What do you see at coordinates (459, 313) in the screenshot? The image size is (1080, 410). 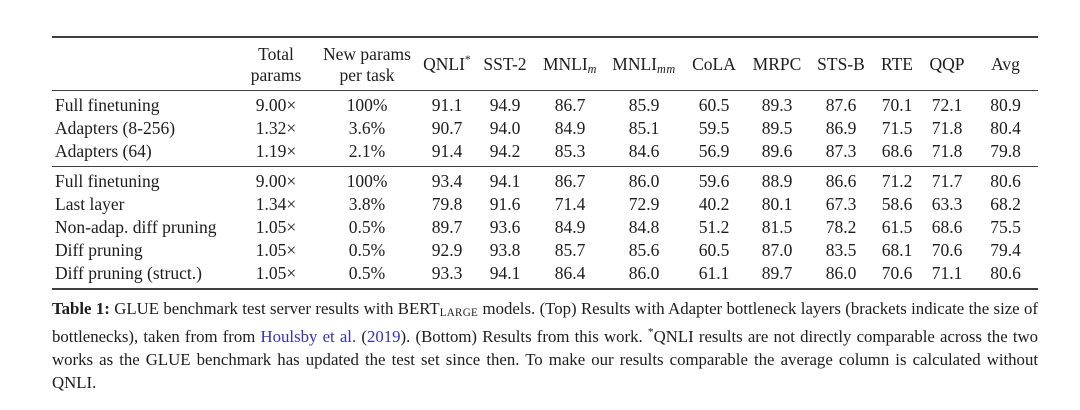 I see `bert-large-subscript: LARGE` at bounding box center [459, 313].